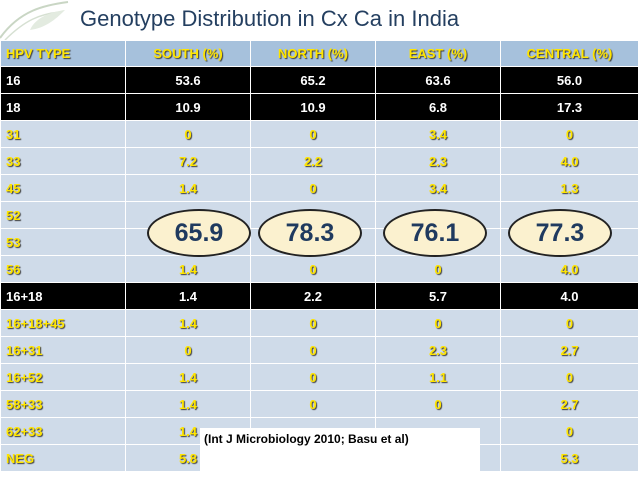 Image resolution: width=638 pixels, height=479 pixels. I want to click on table-row: 58+33 1.4 0 0 2.7, so click(319, 404).